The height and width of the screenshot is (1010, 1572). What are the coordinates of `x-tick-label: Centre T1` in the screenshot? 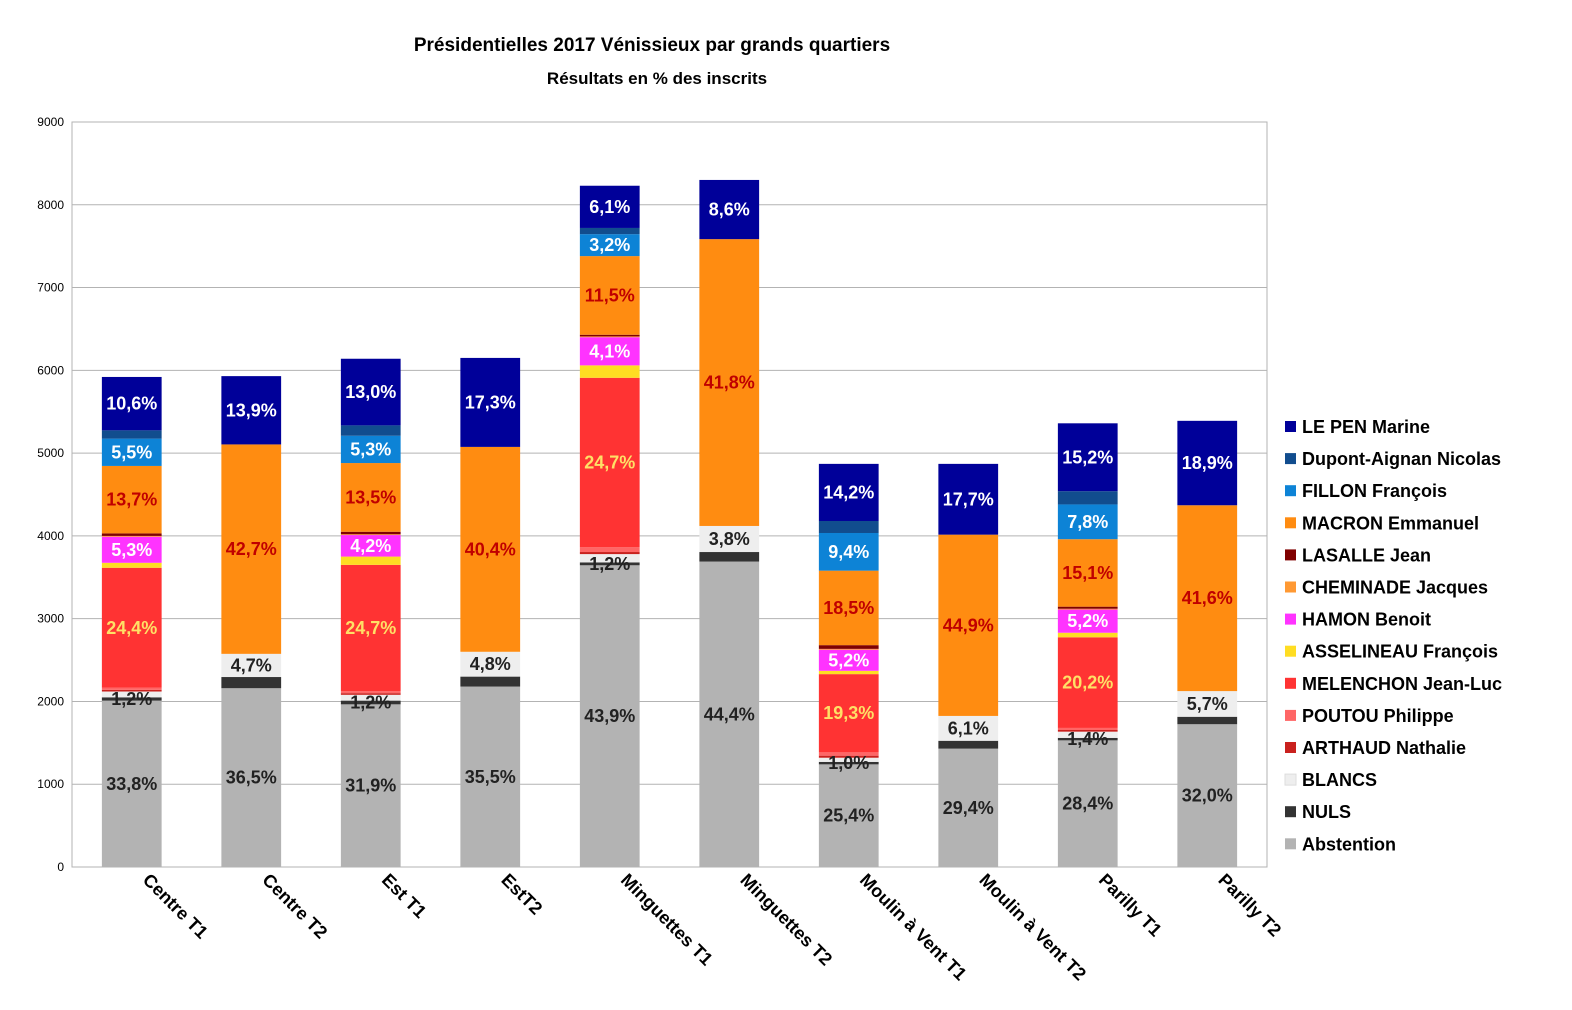 It's located at (175, 906).